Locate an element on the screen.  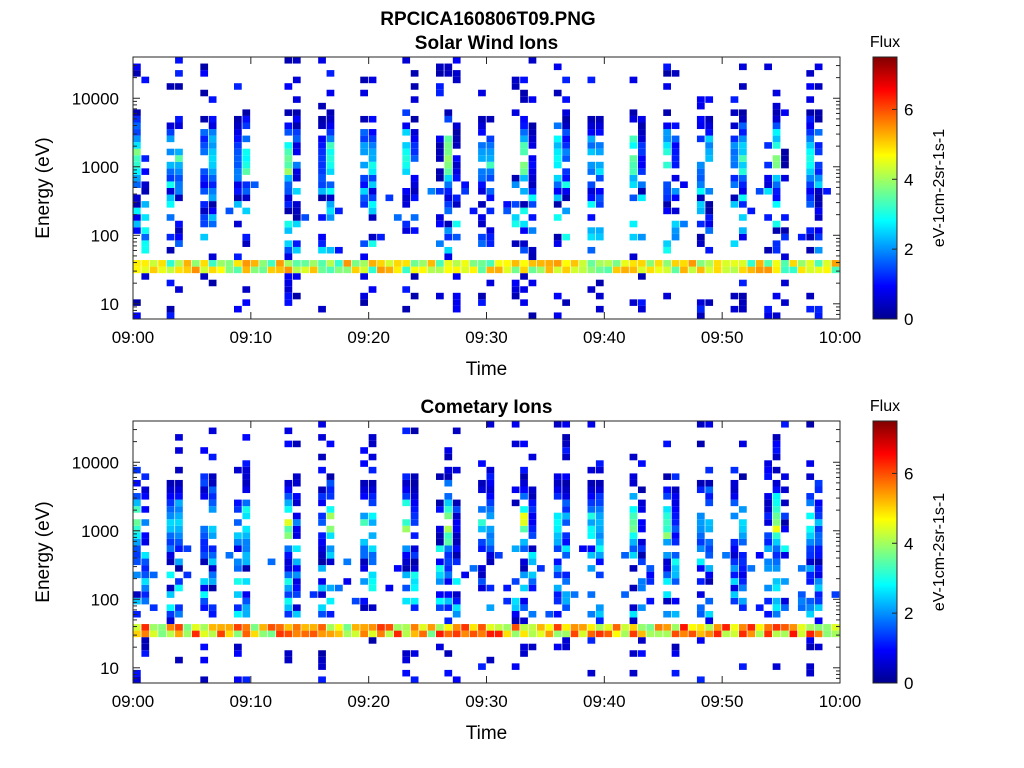
x-tick-label: 09:20 is located at coordinates (368, 337).